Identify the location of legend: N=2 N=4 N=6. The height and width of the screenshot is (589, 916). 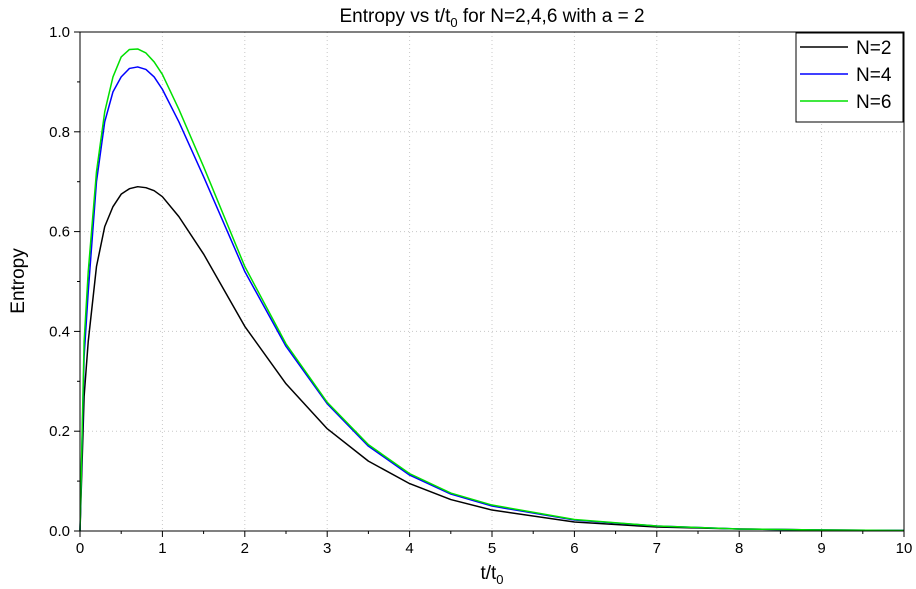
(849, 77).